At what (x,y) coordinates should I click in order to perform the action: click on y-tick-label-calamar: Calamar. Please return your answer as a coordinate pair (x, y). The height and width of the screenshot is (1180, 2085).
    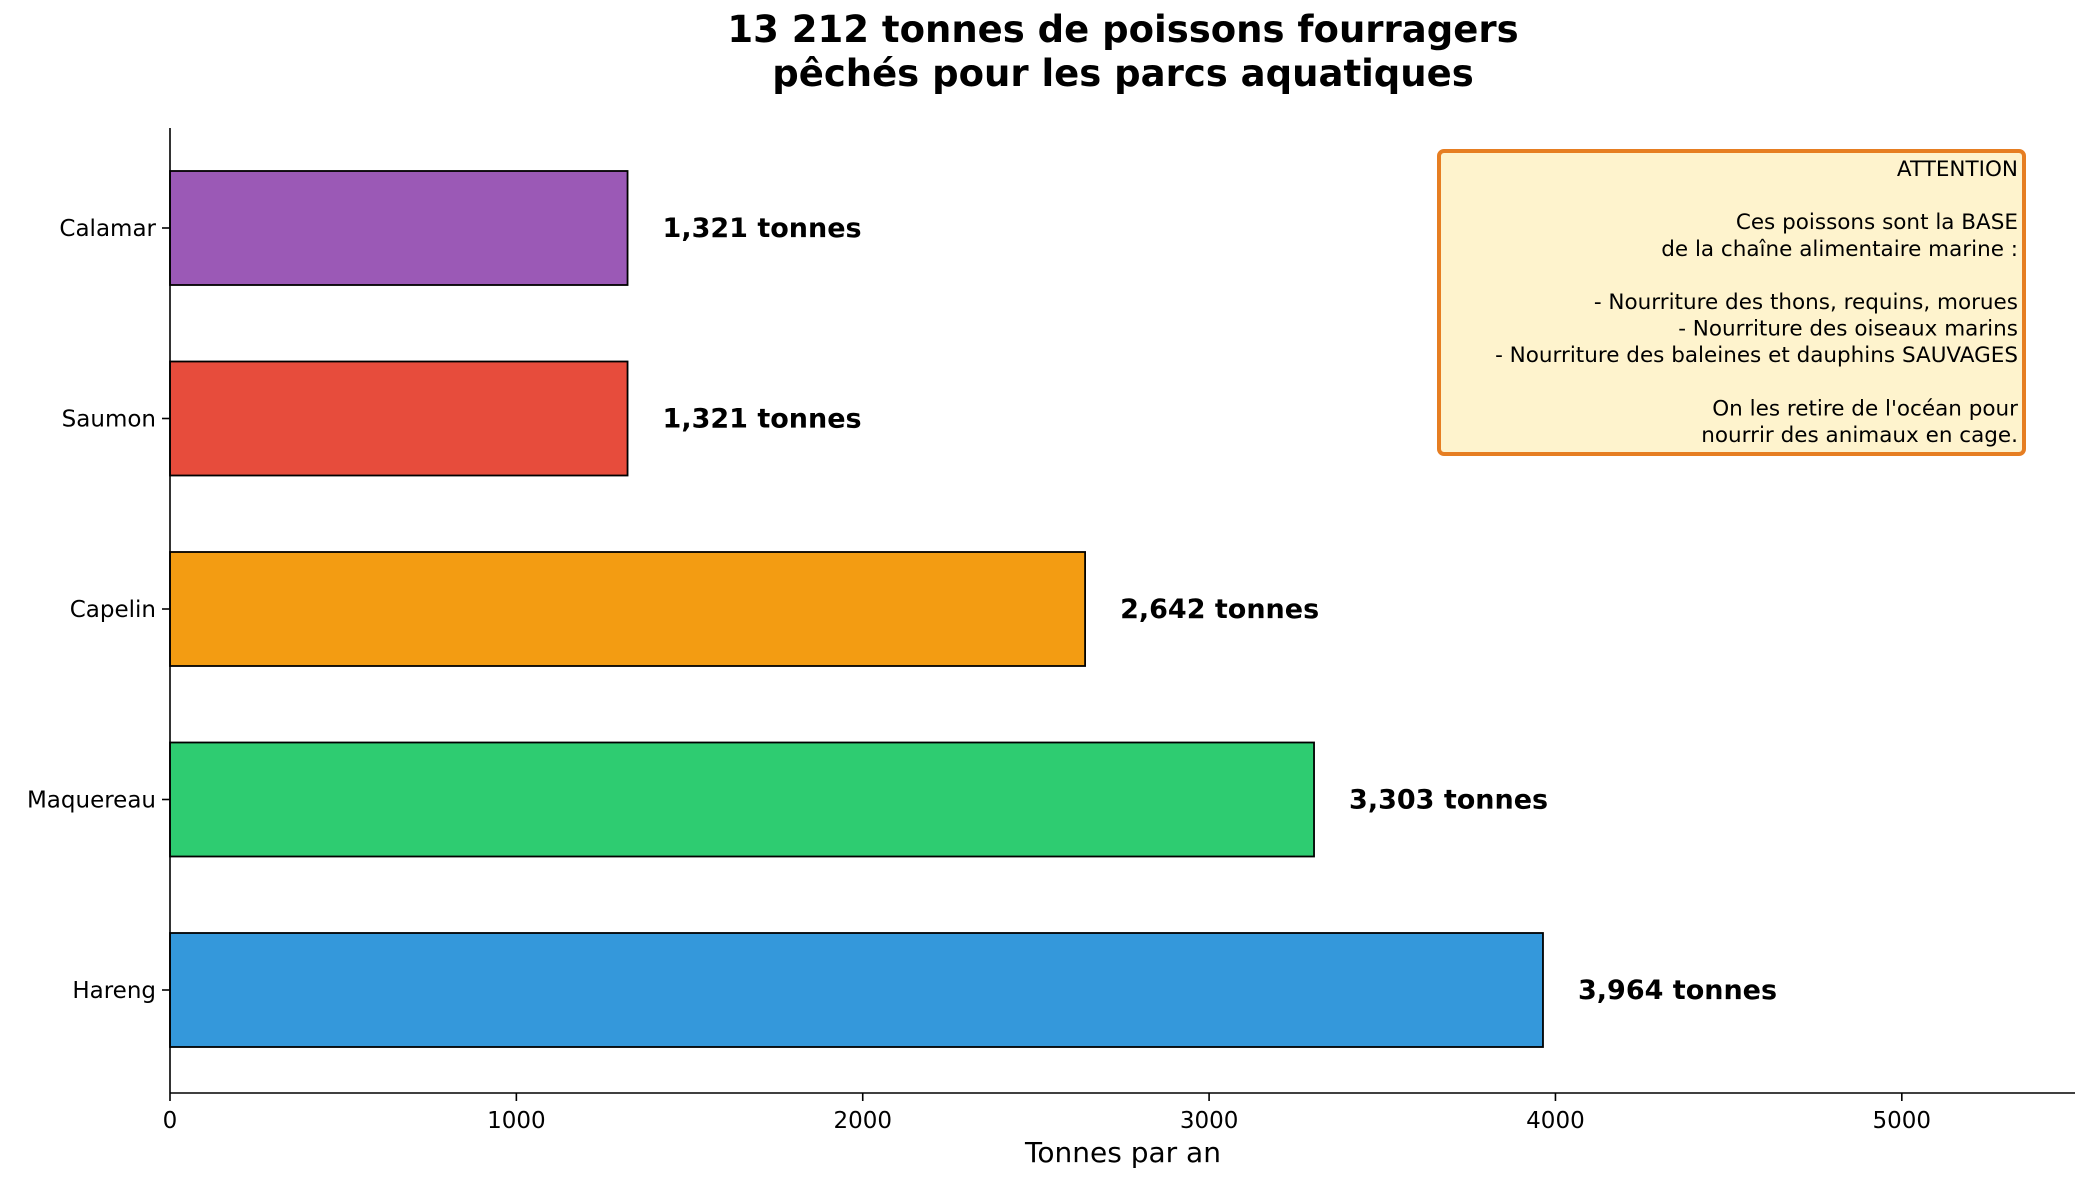
    Looking at the image, I should click on (107, 229).